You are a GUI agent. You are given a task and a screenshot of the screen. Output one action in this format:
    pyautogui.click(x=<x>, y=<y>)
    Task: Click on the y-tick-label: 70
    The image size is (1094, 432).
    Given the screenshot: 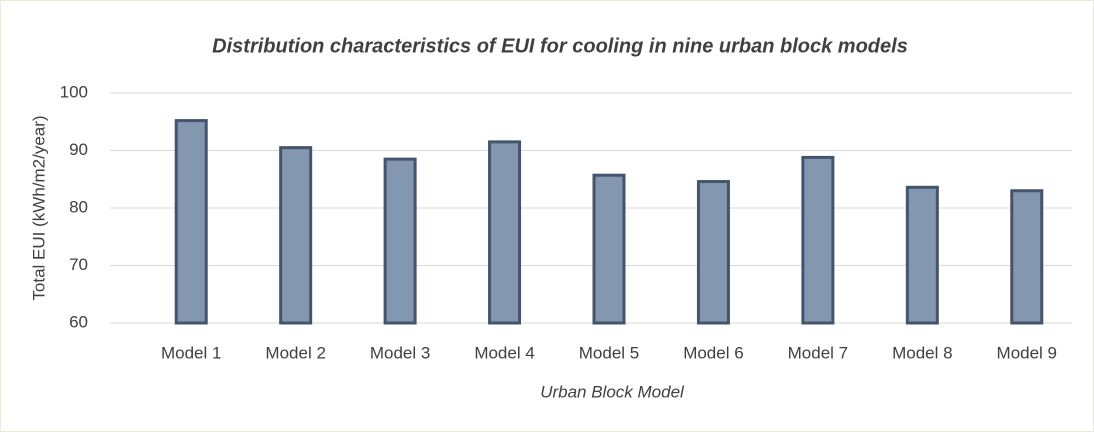 What is the action you would take?
    pyautogui.click(x=78, y=264)
    